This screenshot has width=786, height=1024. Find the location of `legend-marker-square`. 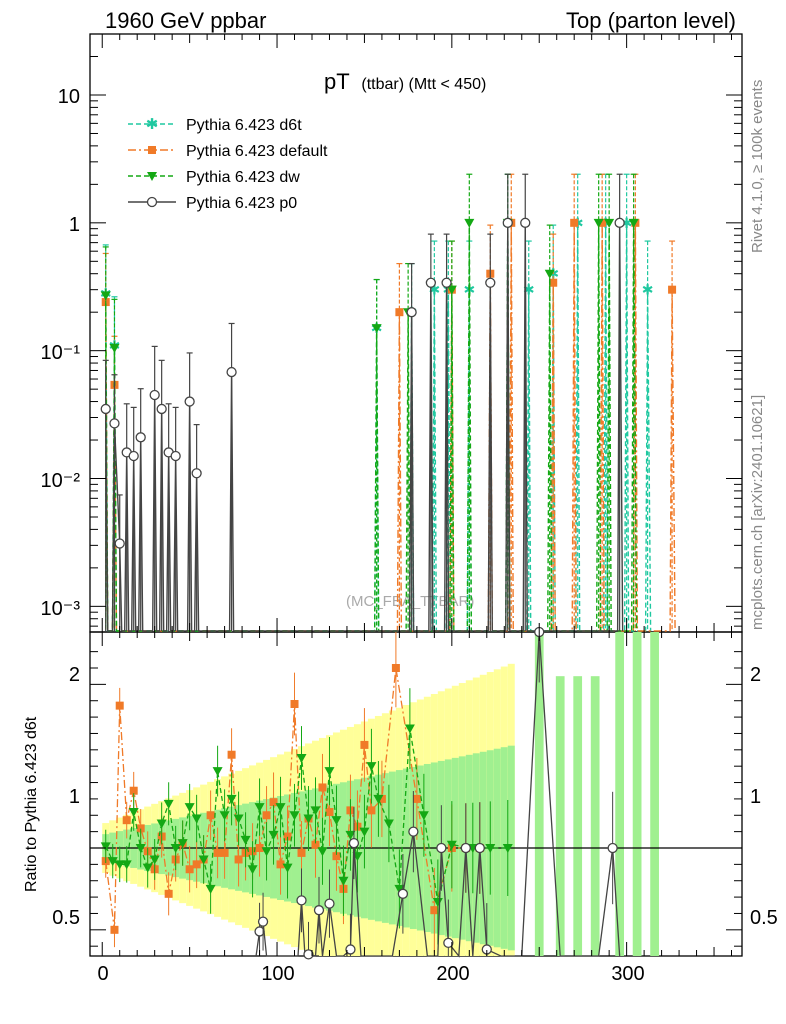

legend-marker-square is located at coordinates (152, 150).